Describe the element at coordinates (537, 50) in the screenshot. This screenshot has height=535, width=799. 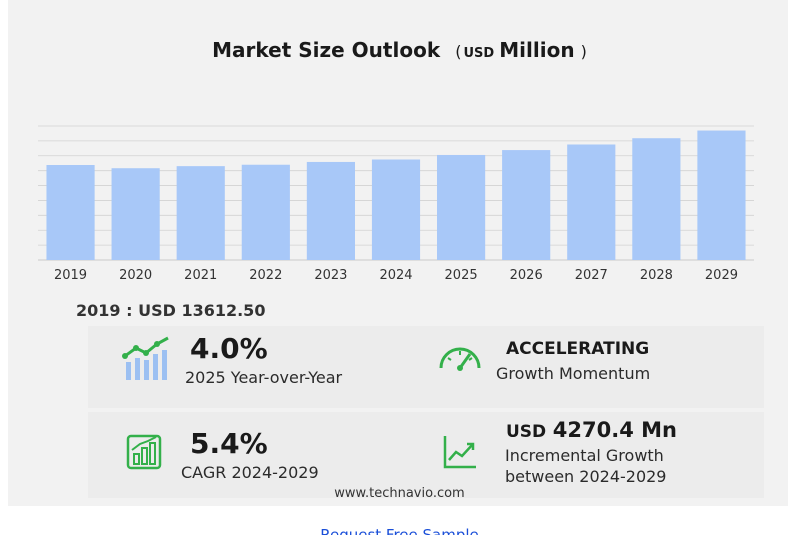
I see `title-scale: Million` at that location.